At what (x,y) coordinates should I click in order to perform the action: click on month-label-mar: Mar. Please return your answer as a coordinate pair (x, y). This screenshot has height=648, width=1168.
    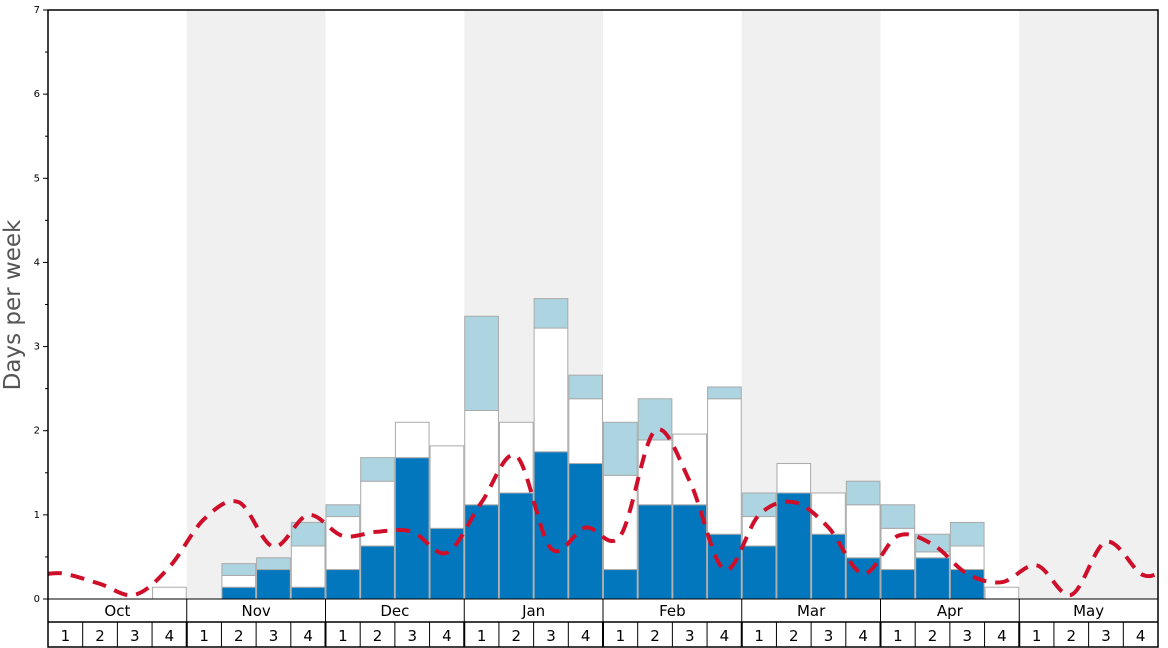
    Looking at the image, I should click on (811, 611).